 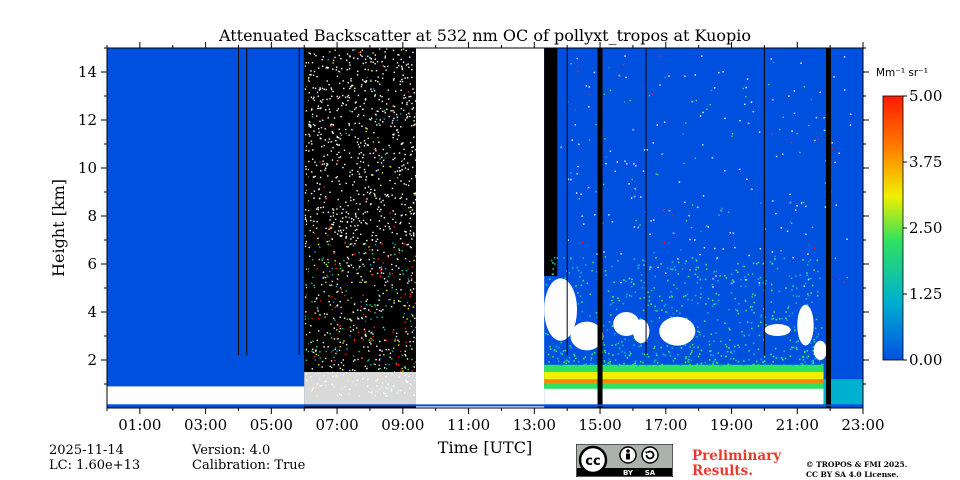 I want to click on boundary-layer-morning, so click(x=206, y=395).